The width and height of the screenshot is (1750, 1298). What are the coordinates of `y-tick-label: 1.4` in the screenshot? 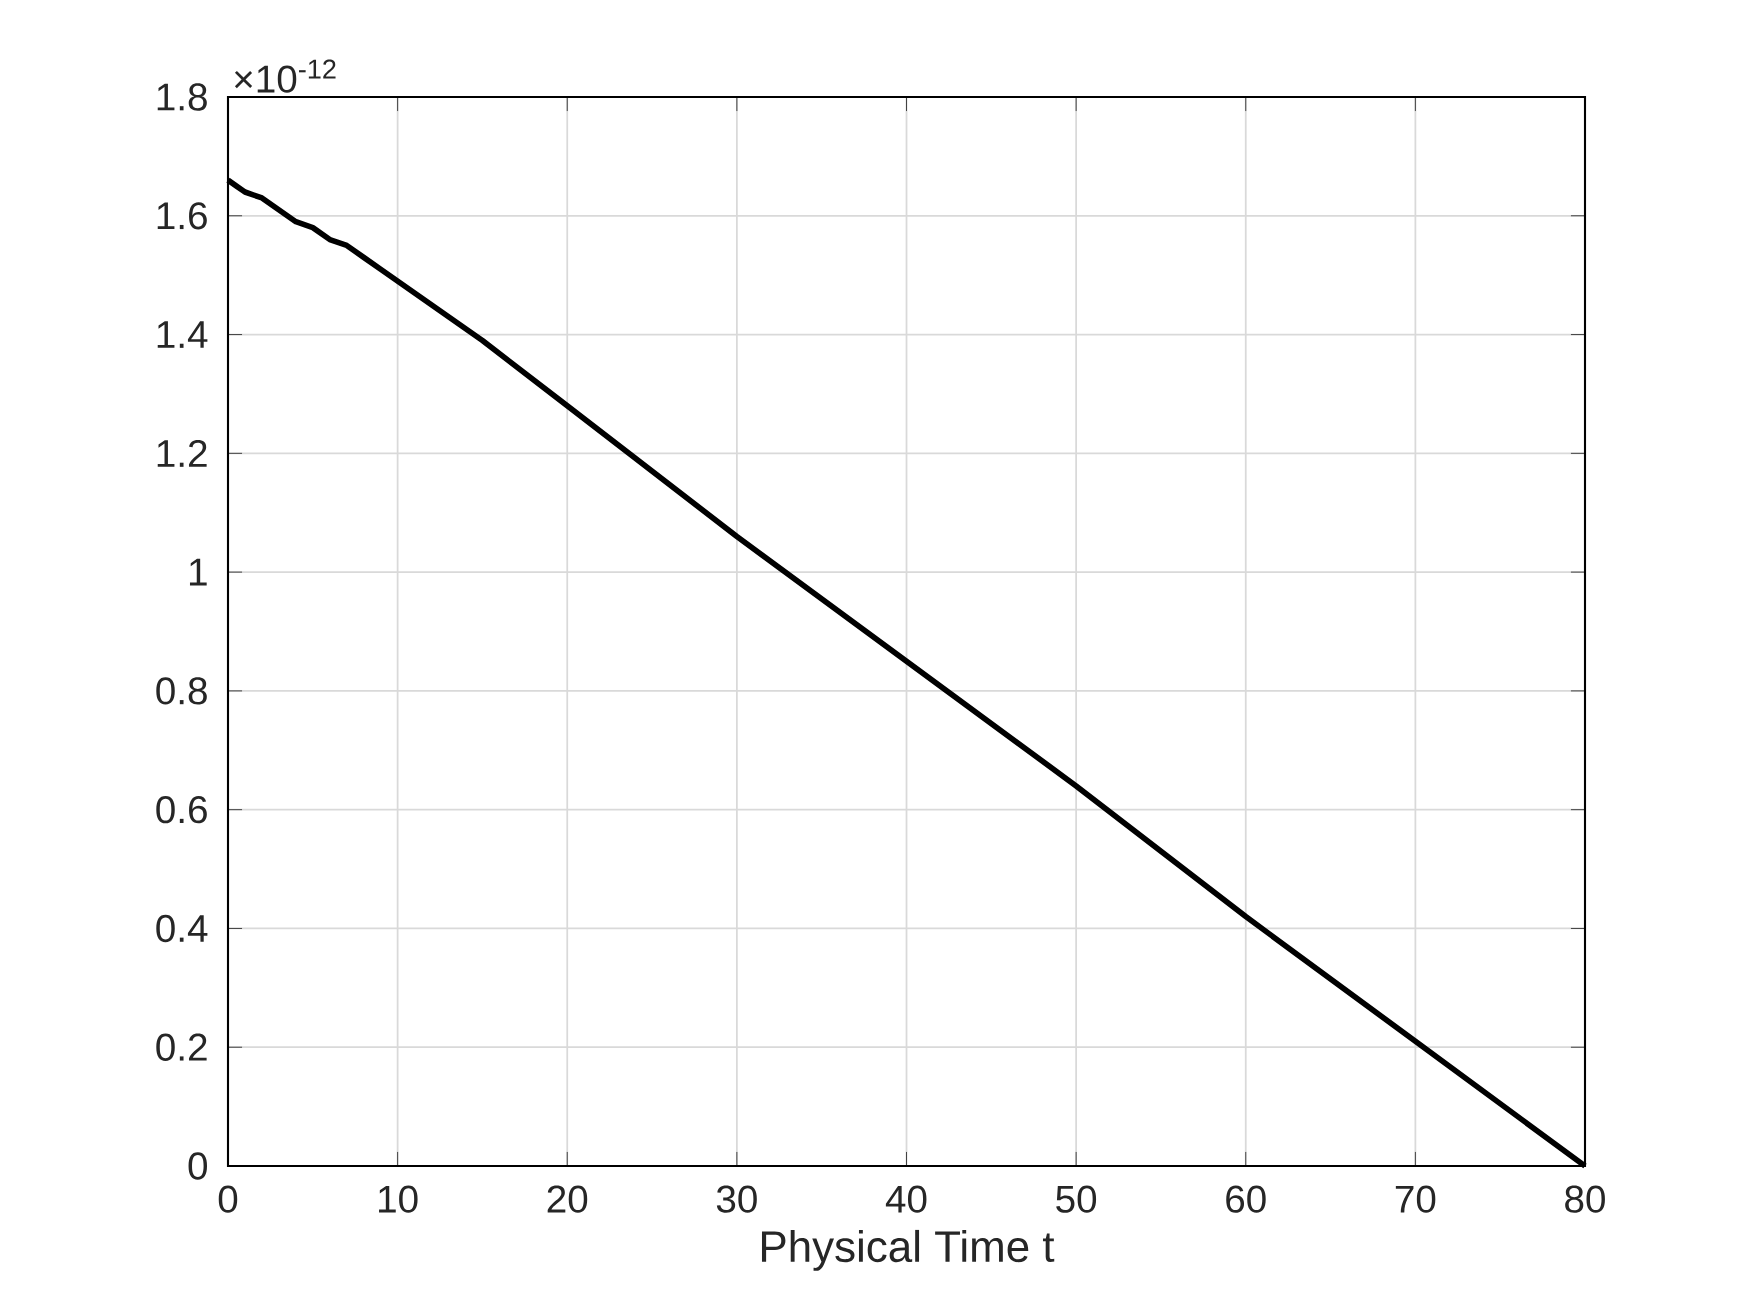 It's located at (182, 334).